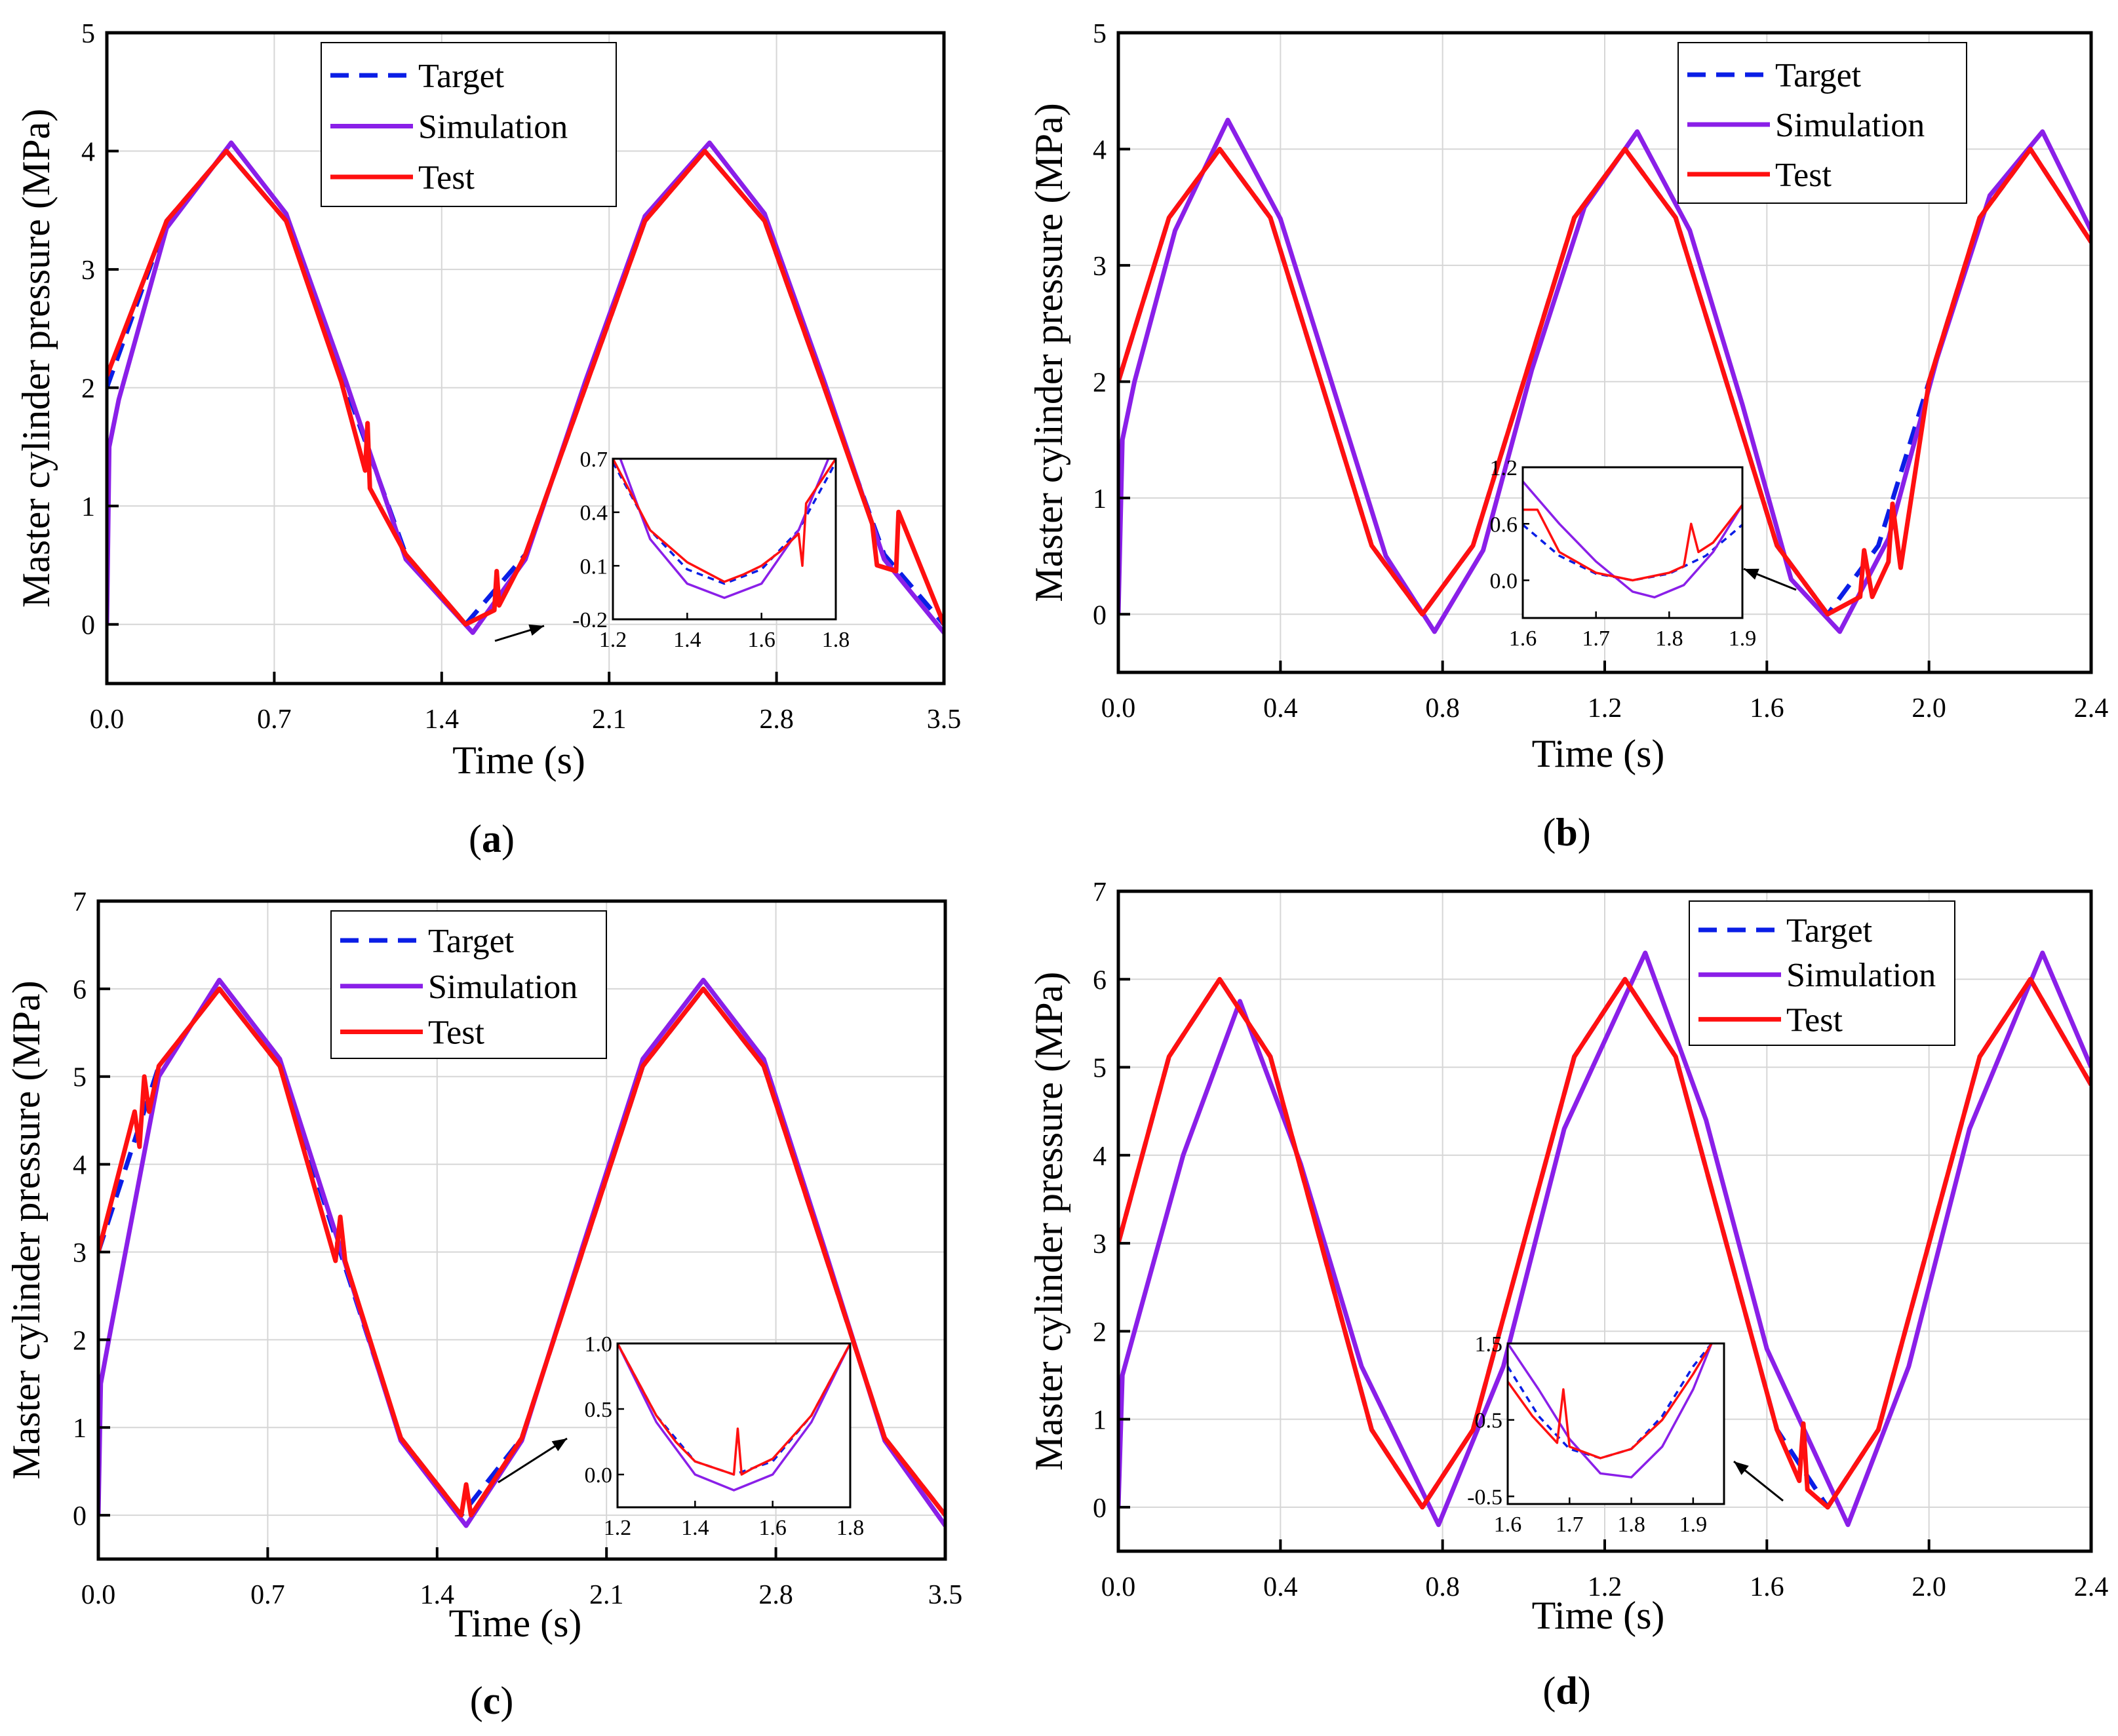 The width and height of the screenshot is (2118, 1736). I want to click on x-tick-label: 2.4, so click(2091, 708).